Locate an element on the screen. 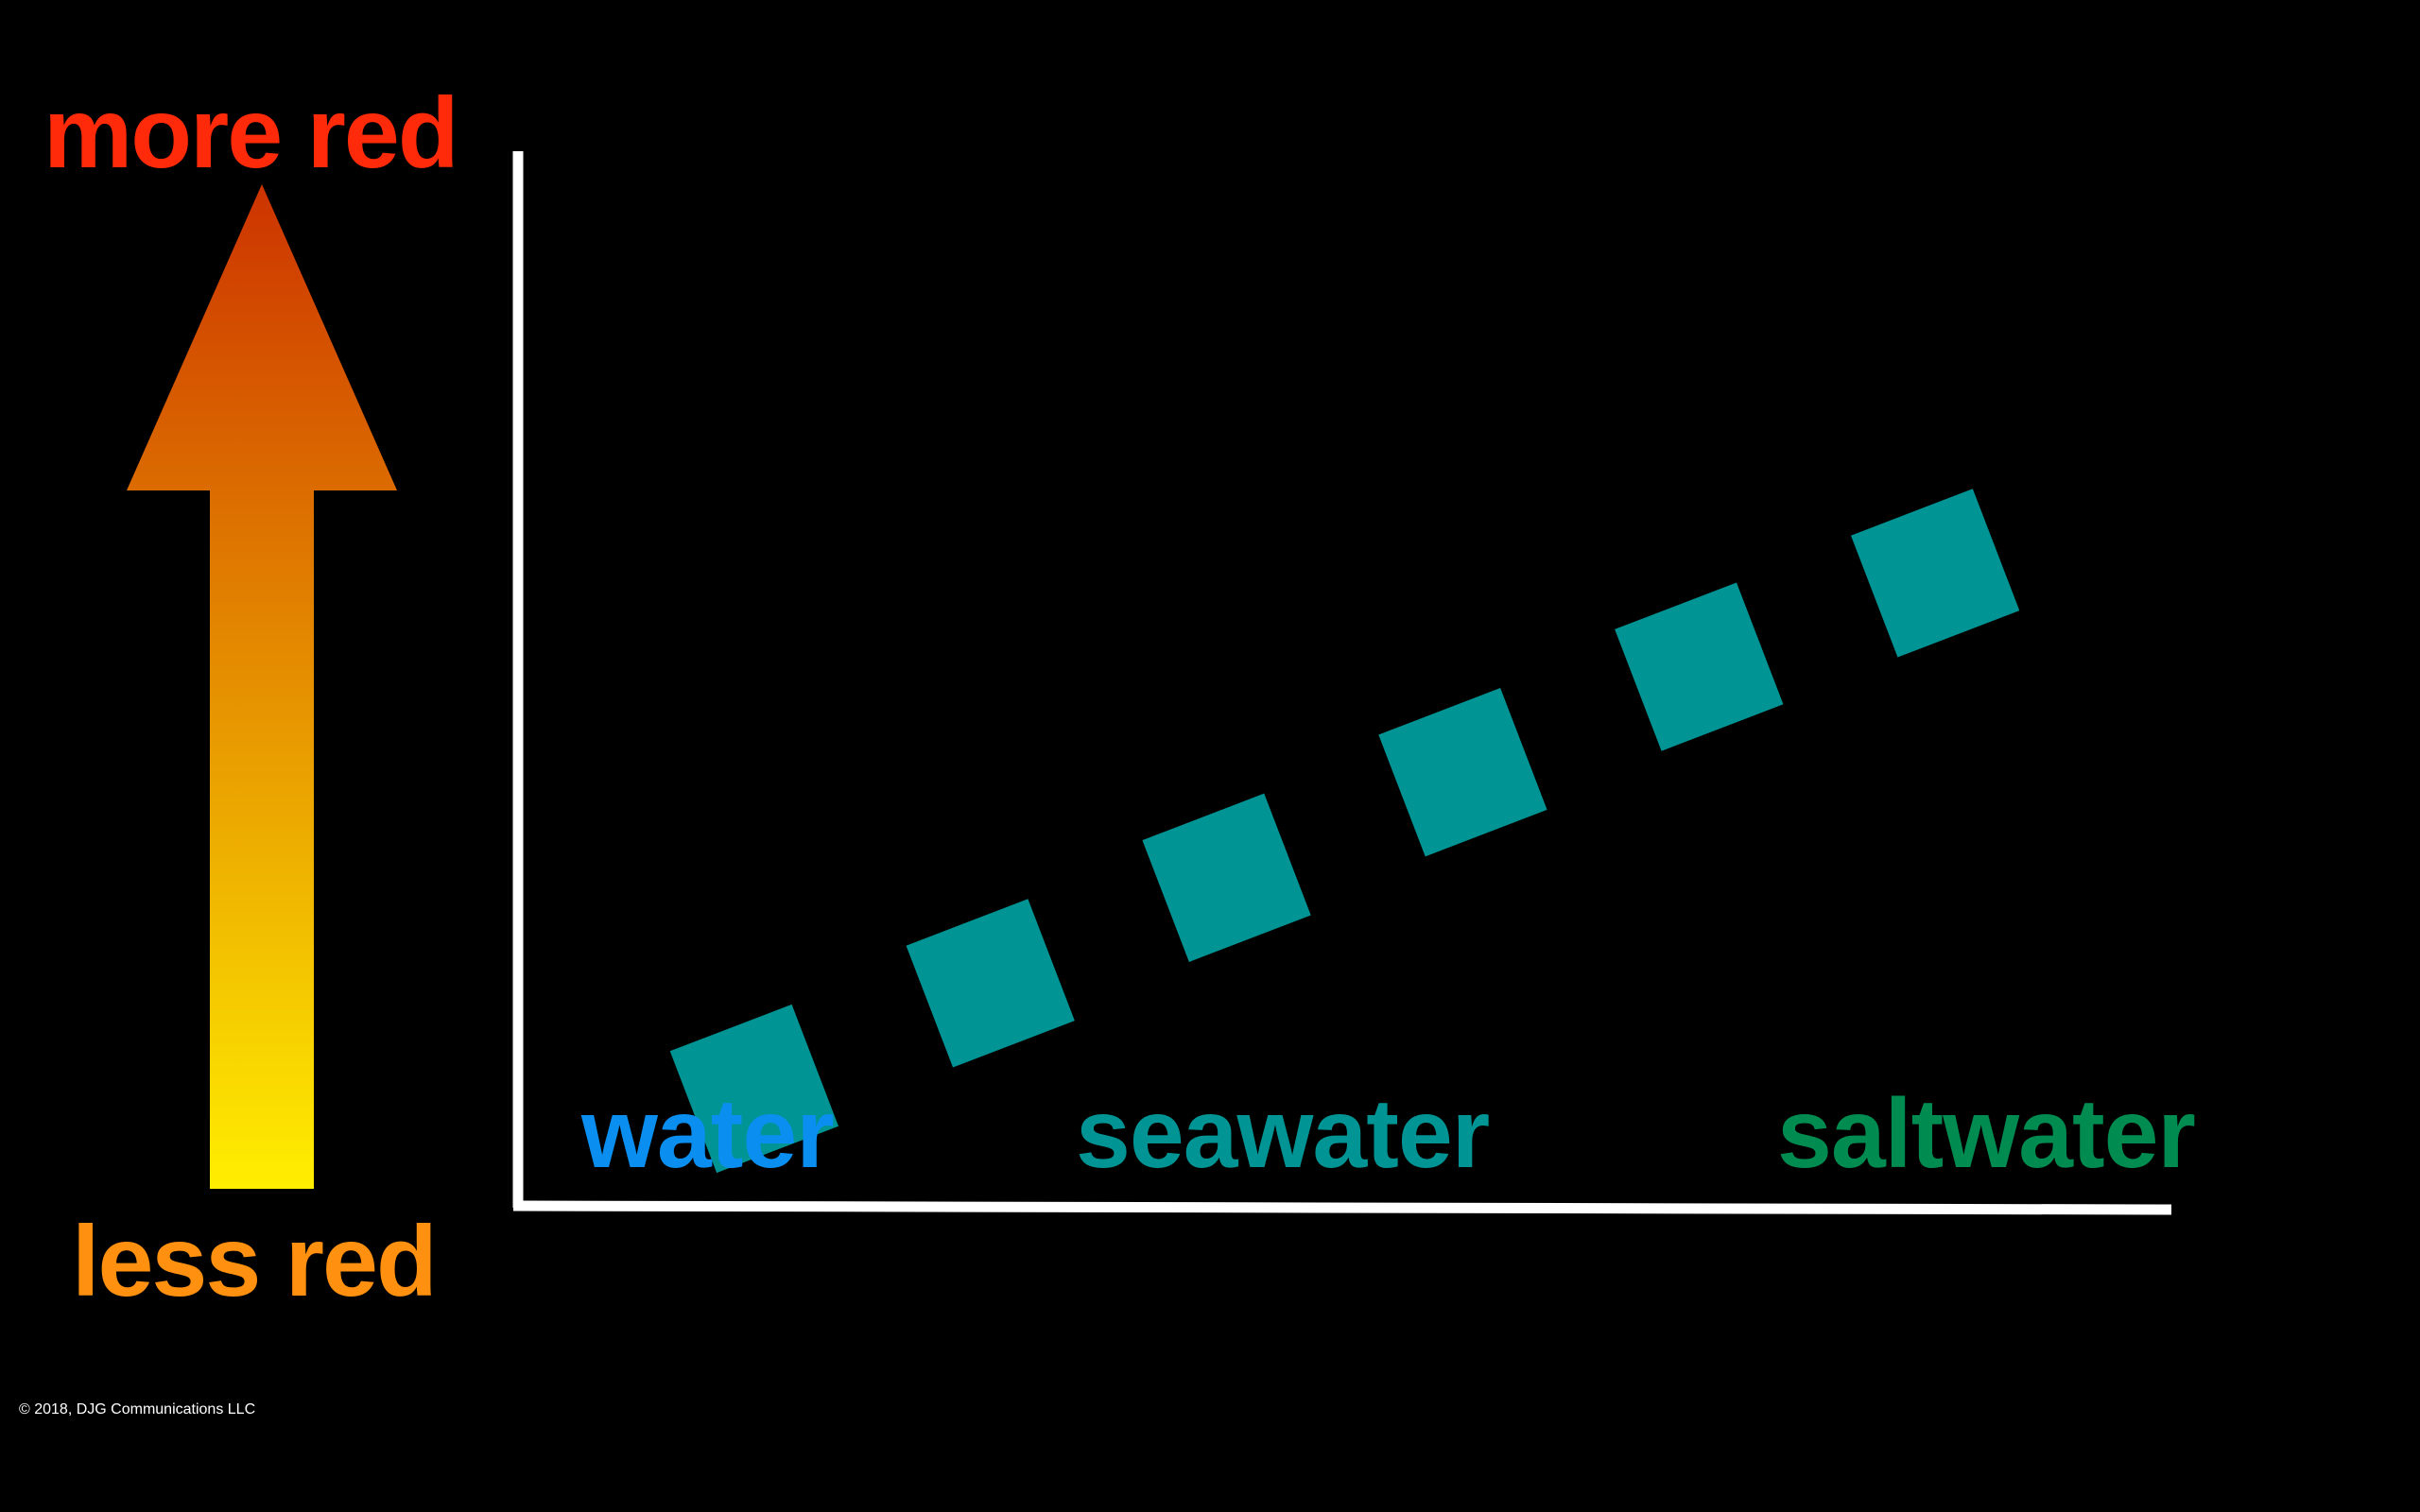 This screenshot has width=2420, height=1512. x-label-seawater: seawater is located at coordinates (1283, 1134).